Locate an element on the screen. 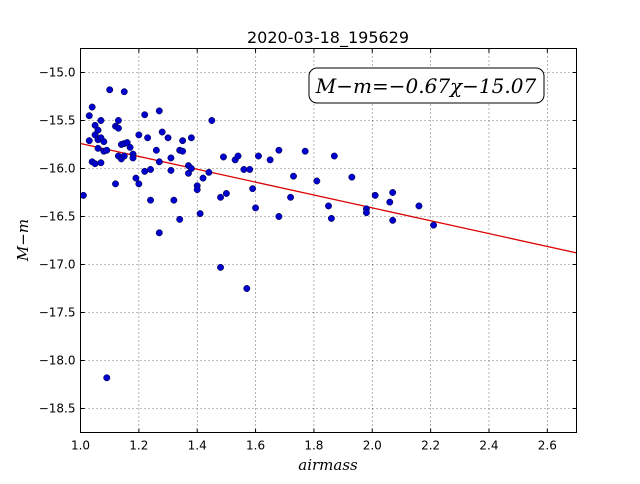 The height and width of the screenshot is (484, 640). y-tick-label: −16.5 is located at coordinates (57, 217).